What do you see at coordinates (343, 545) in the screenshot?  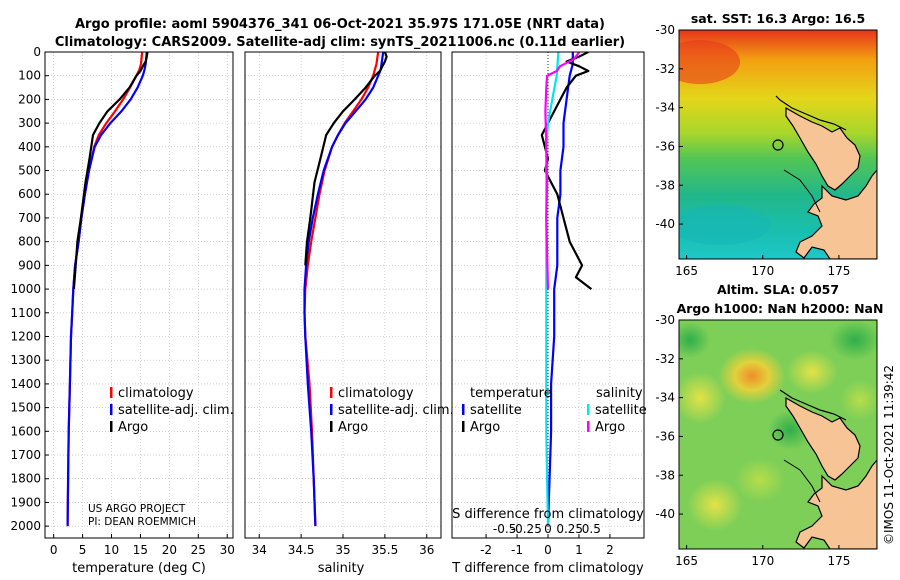 I see `salinity-x-ticks: 34 34.5 35 35.5 36` at bounding box center [343, 545].